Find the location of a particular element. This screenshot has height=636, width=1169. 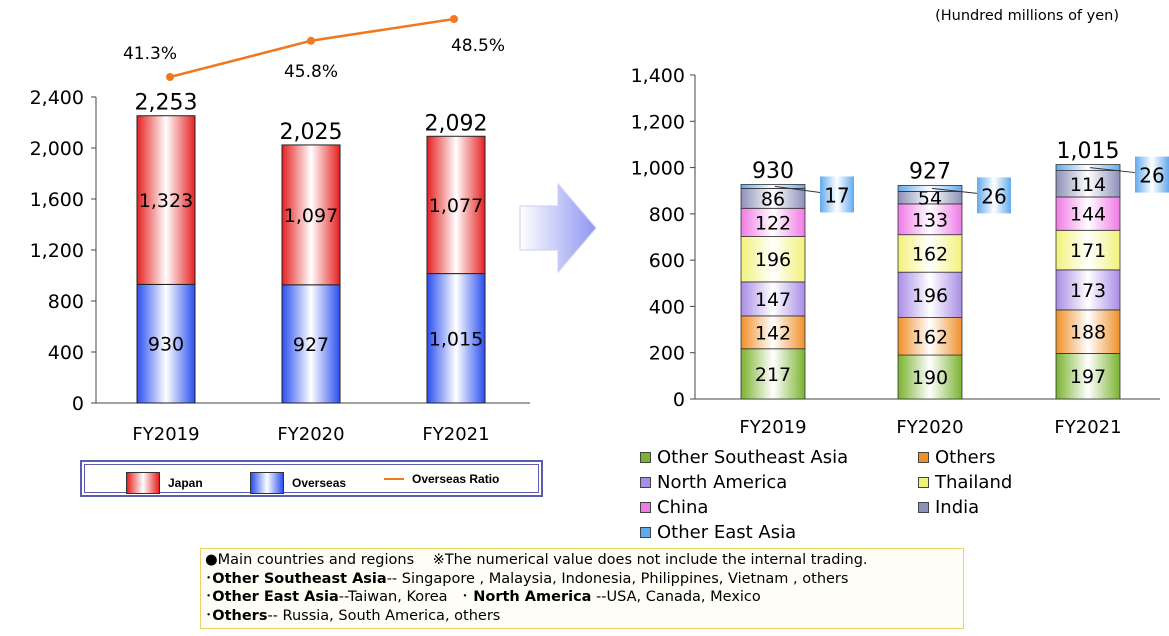

bar-total-label: 1,015 is located at coordinates (1088, 151).